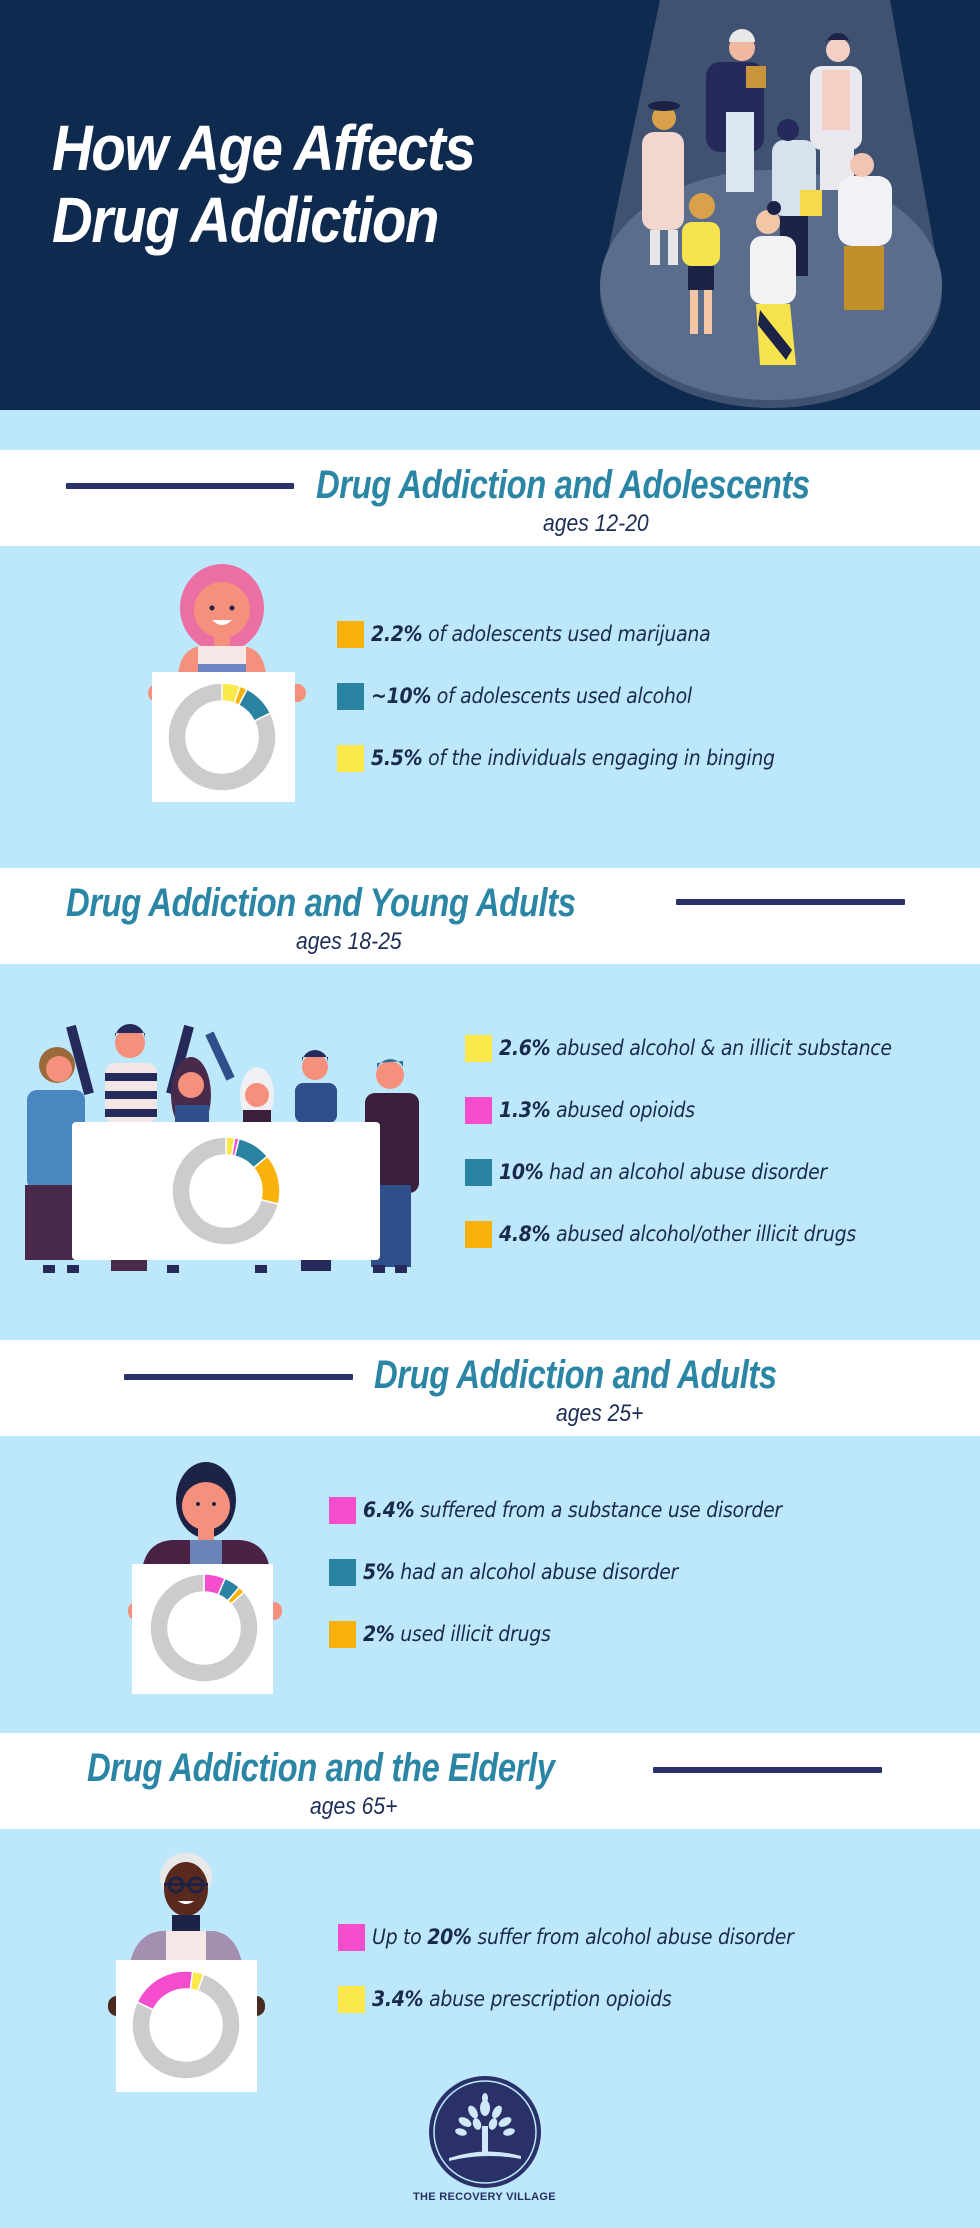 This screenshot has width=980, height=2228. I want to click on section-ages: ages 18-25, so click(349, 941).